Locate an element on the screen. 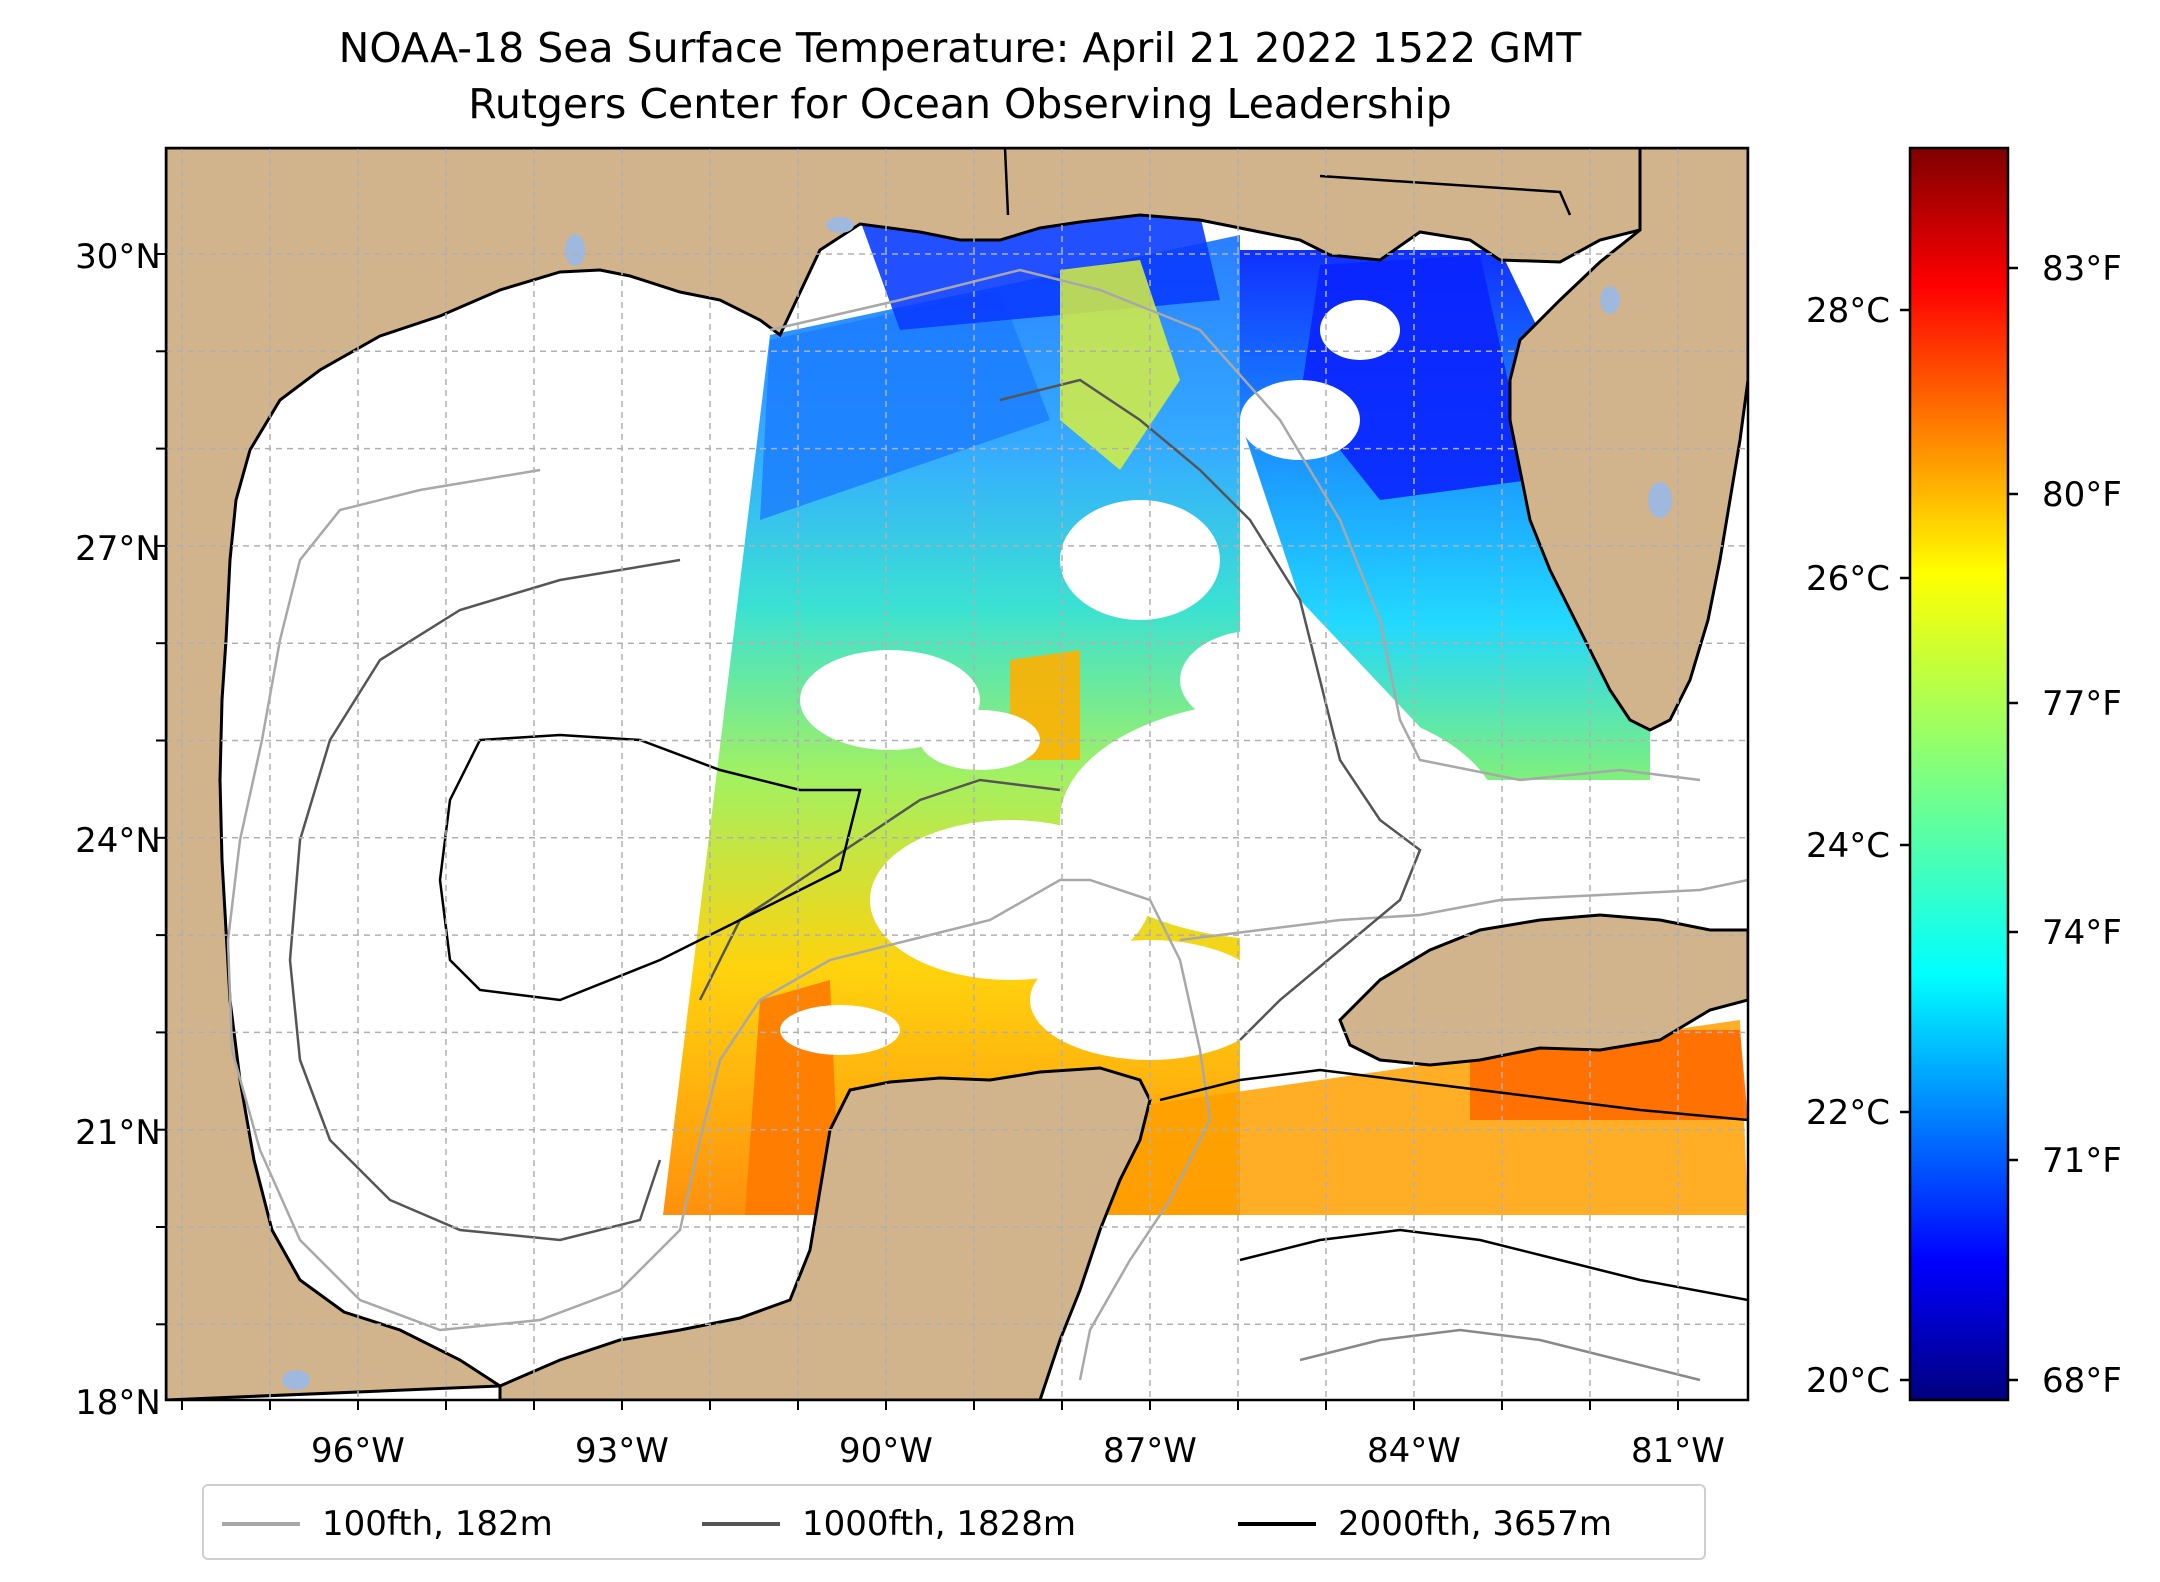 The height and width of the screenshot is (1582, 2160). celsius-label: 26°C is located at coordinates (1848, 579).